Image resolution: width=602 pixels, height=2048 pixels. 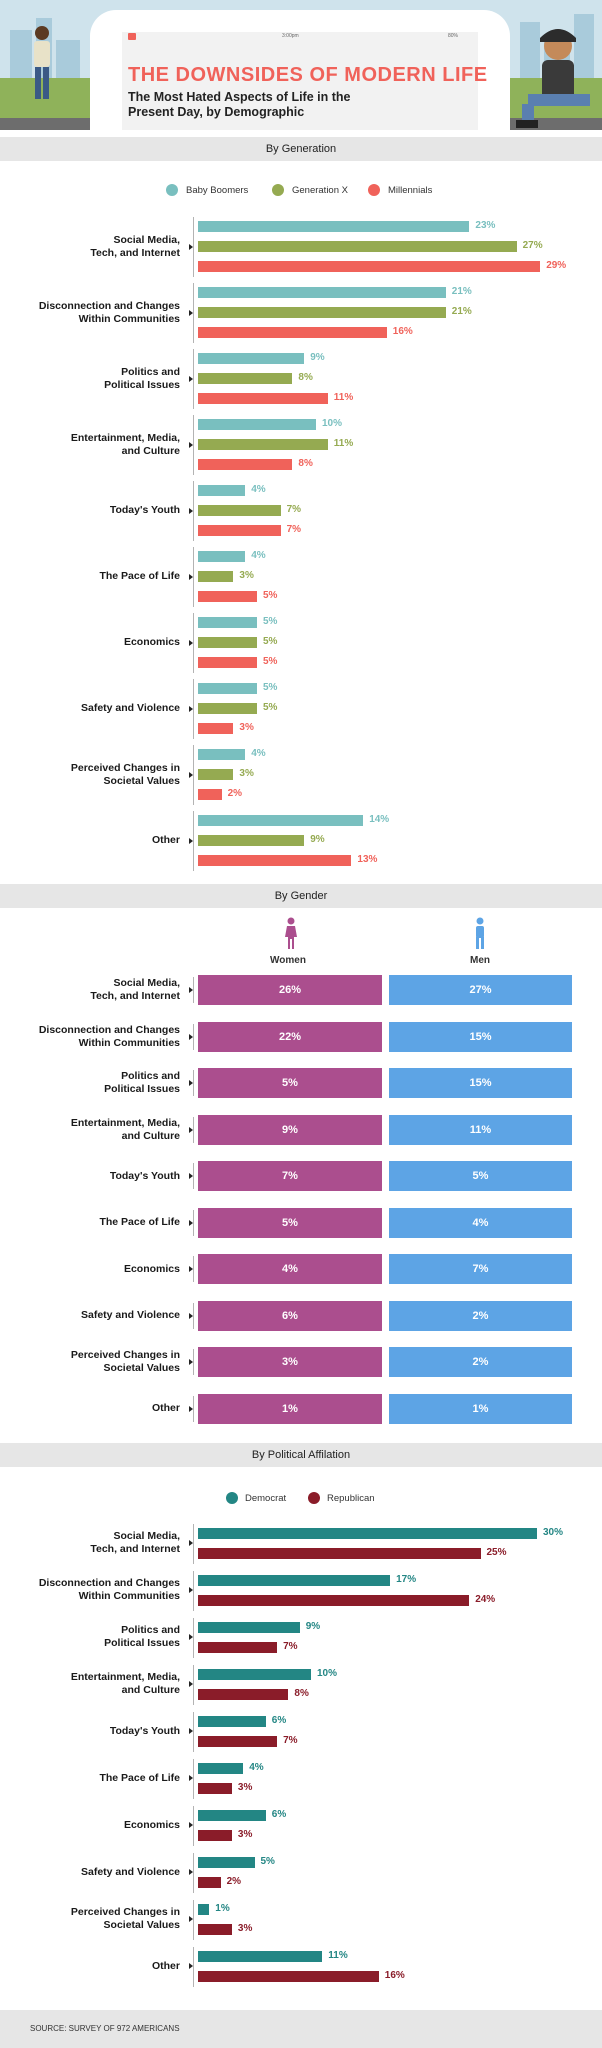 I want to click on political-value-label-democrat-4: 6%, so click(x=279, y=1720).